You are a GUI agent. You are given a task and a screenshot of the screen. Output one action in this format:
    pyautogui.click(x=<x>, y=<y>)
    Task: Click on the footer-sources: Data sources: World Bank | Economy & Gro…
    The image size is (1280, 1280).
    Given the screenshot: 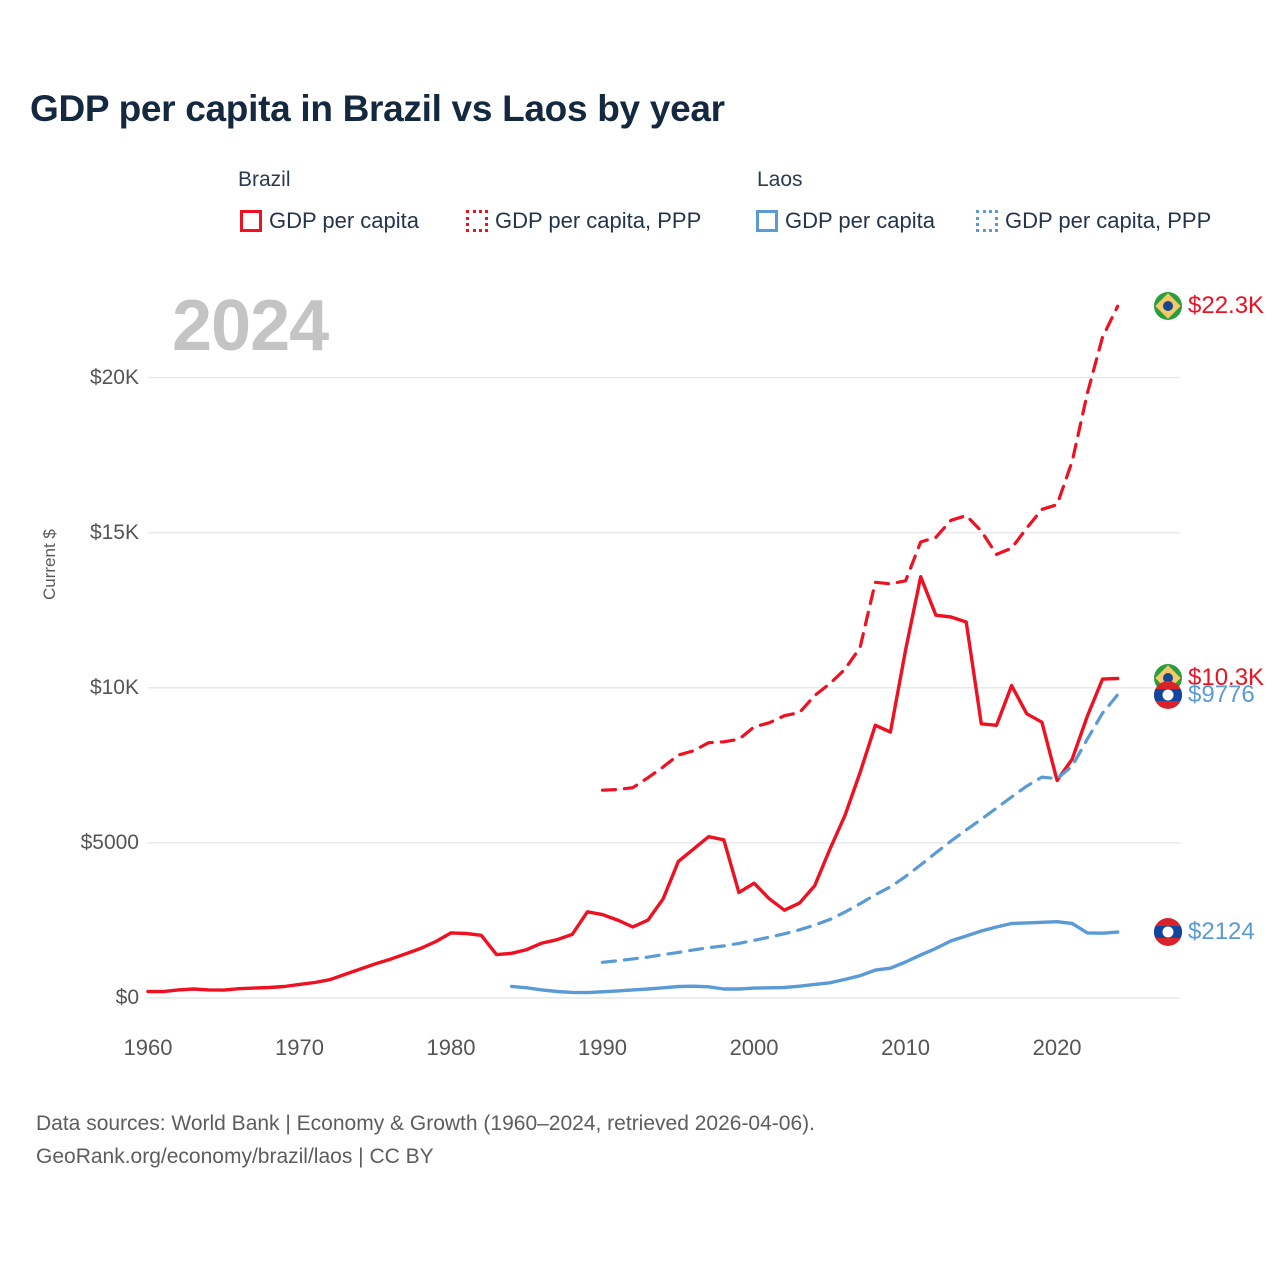 What is the action you would take?
    pyautogui.click(x=425, y=1123)
    